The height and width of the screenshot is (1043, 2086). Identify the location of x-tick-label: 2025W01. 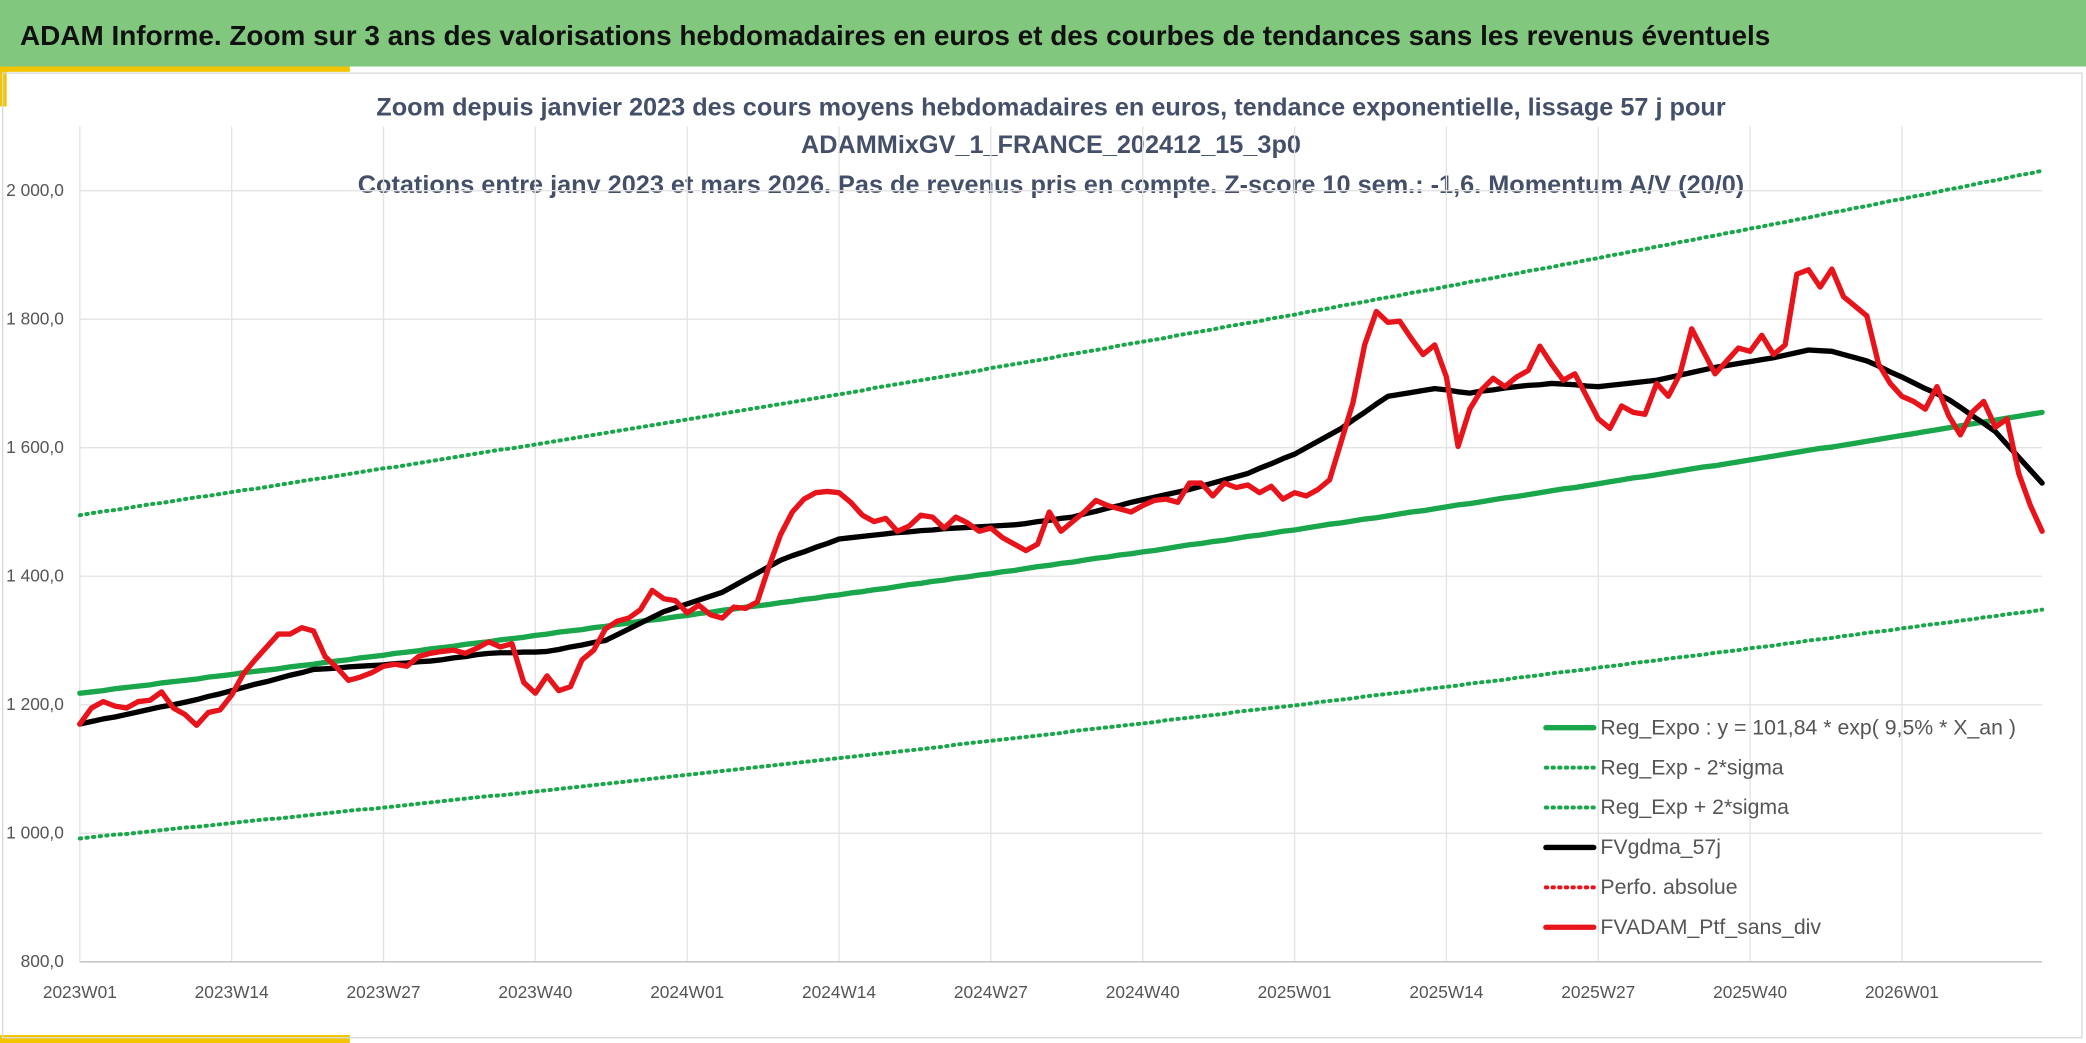
(1295, 992).